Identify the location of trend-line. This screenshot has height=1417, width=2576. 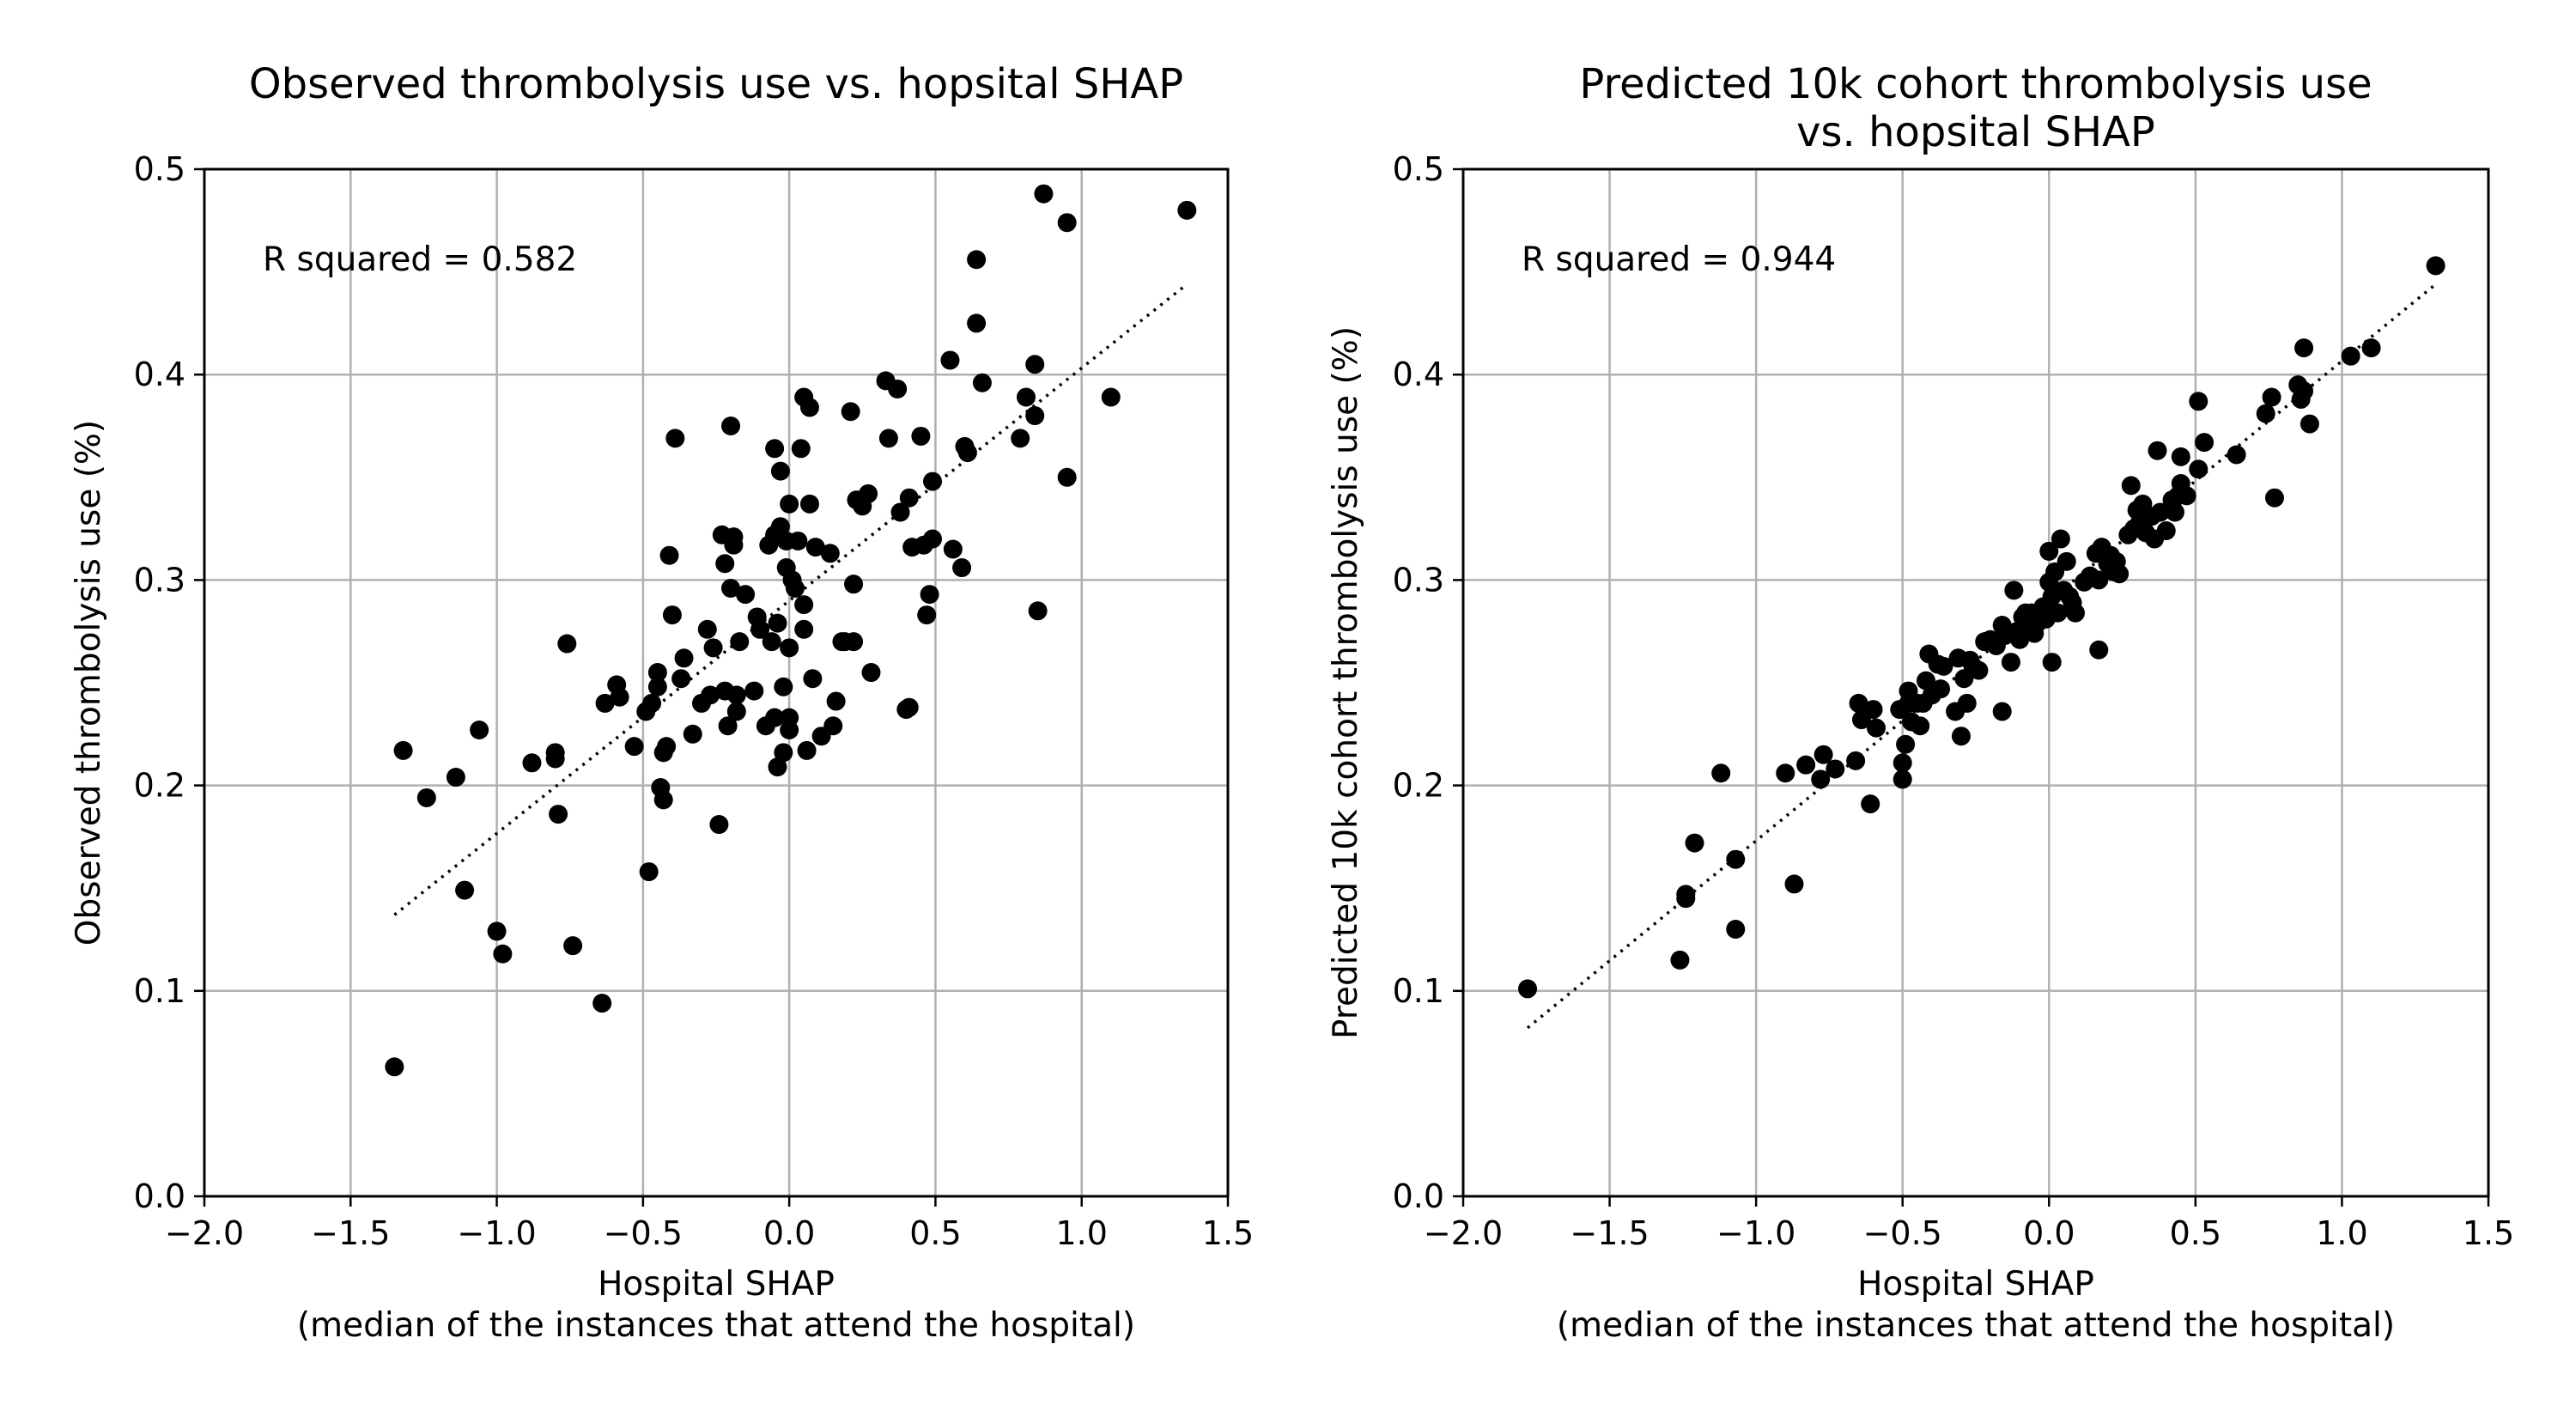
(790, 599).